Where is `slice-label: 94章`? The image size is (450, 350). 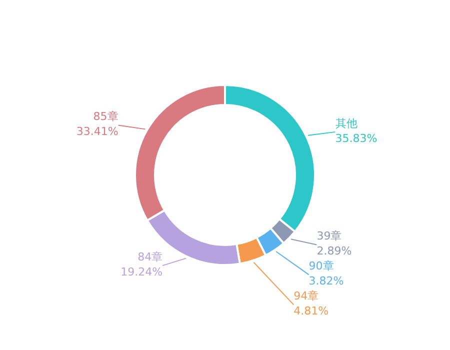
slice-label: 94章 is located at coordinates (306, 296).